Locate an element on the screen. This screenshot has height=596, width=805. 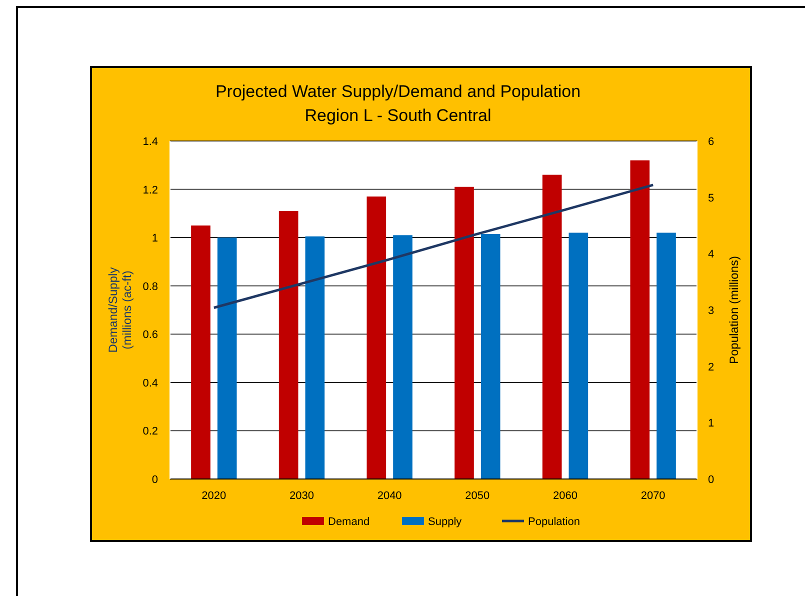
chart-subtitle: Region L - South Central is located at coordinates (398, 115).